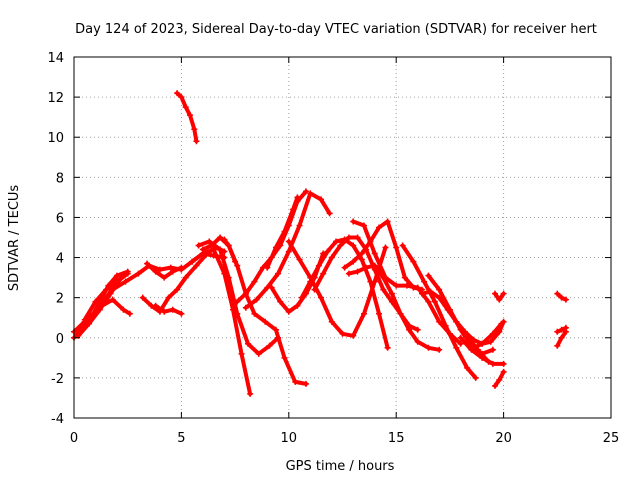 The height and width of the screenshot is (480, 640). I want to click on x-tick-label: 25, so click(611, 438).